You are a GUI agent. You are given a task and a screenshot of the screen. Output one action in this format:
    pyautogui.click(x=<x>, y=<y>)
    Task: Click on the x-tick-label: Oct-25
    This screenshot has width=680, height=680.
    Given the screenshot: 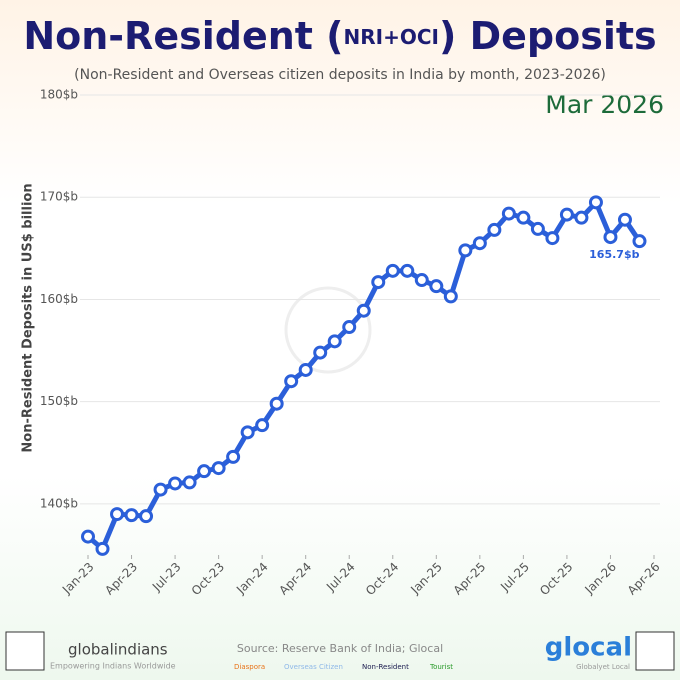 What is the action you would take?
    pyautogui.click(x=556, y=579)
    